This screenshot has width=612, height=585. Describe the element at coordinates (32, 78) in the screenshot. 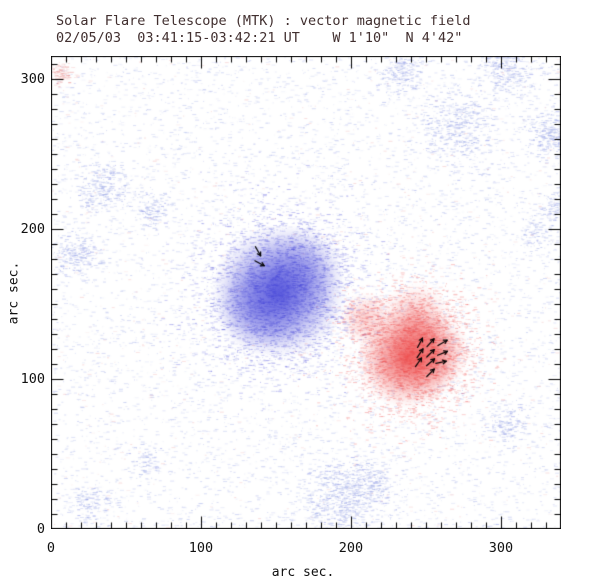

I see `y-tick-label: 300` at that location.